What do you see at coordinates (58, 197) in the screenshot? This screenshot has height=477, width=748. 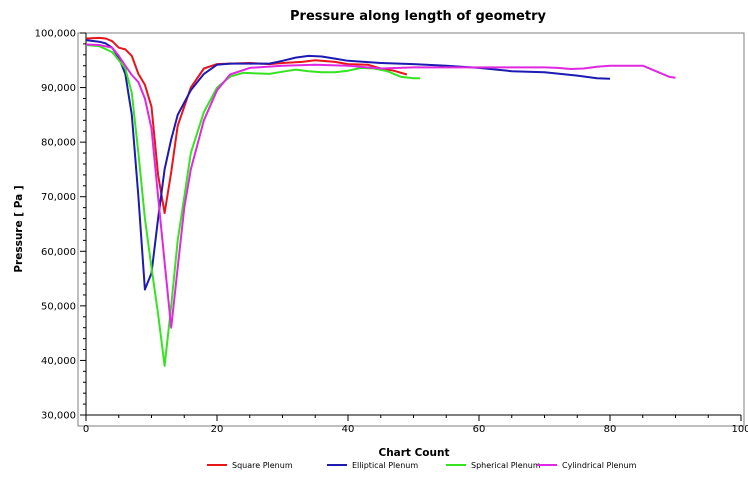 I see `y-tick-label: 70,000` at bounding box center [58, 197].